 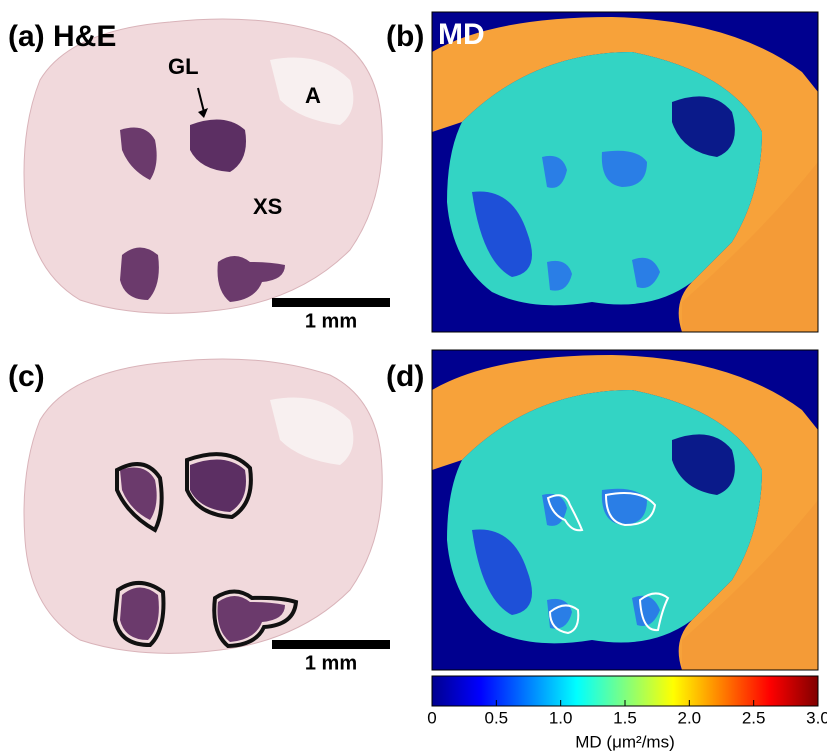 What do you see at coordinates (267, 206) in the screenshot?
I see `annotation: XS` at bounding box center [267, 206].